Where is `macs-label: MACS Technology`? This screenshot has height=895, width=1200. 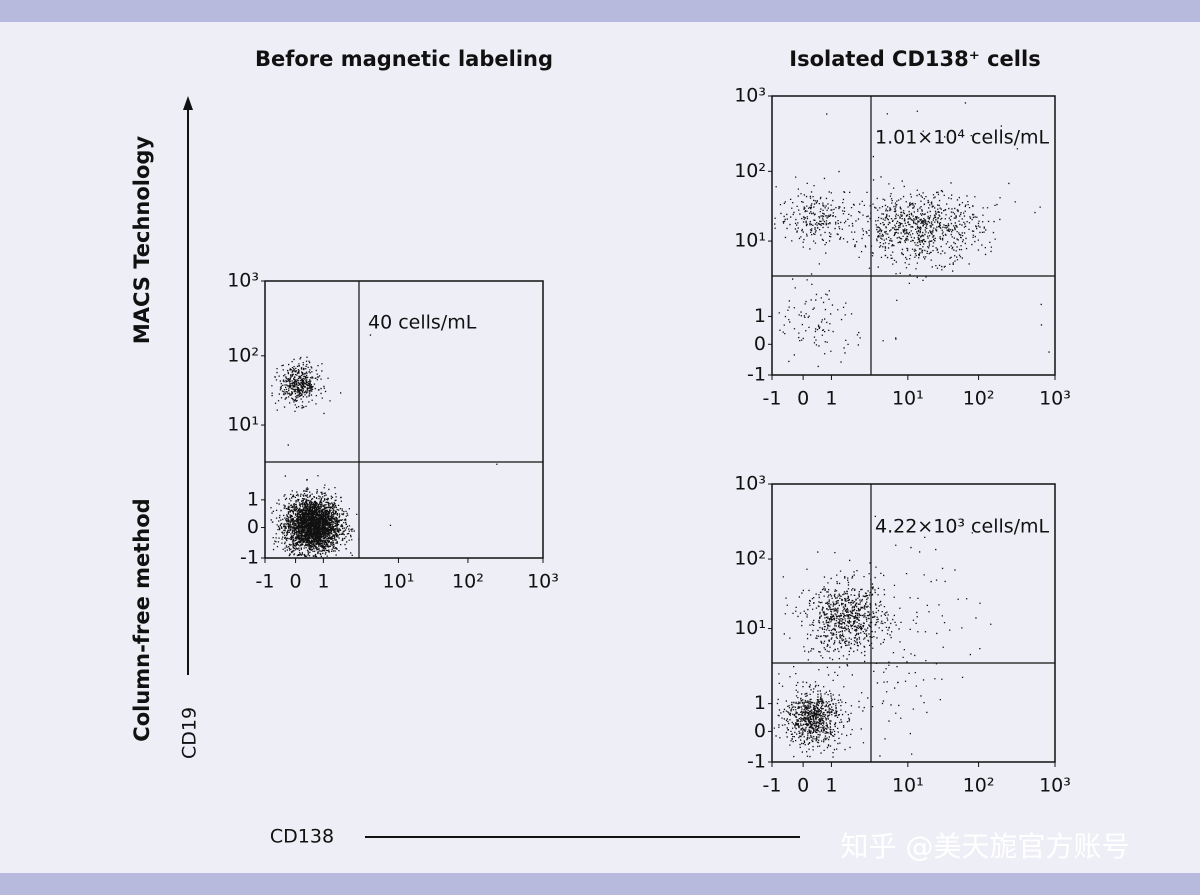
macs-label: MACS Technology is located at coordinates (142, 240).